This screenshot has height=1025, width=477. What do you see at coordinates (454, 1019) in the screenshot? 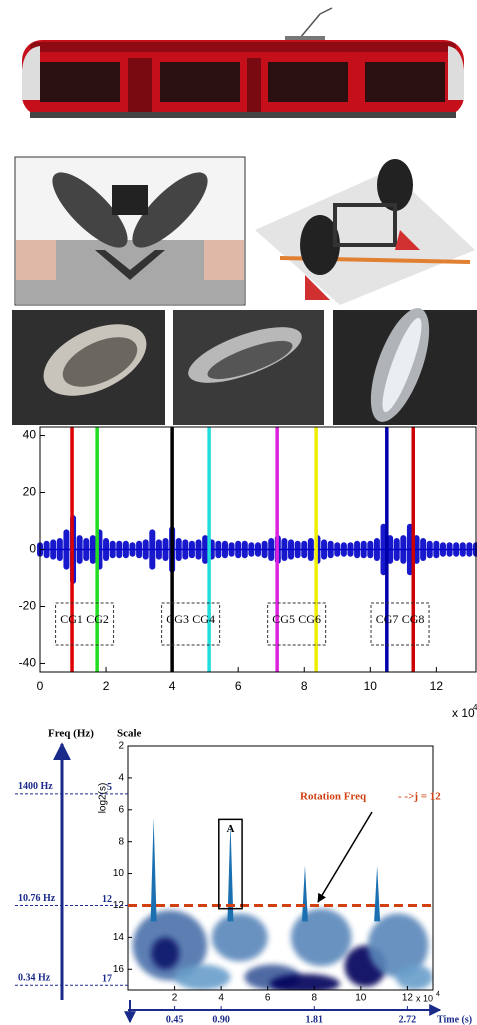
I see `time-axis-title: Time (s)` at bounding box center [454, 1019].